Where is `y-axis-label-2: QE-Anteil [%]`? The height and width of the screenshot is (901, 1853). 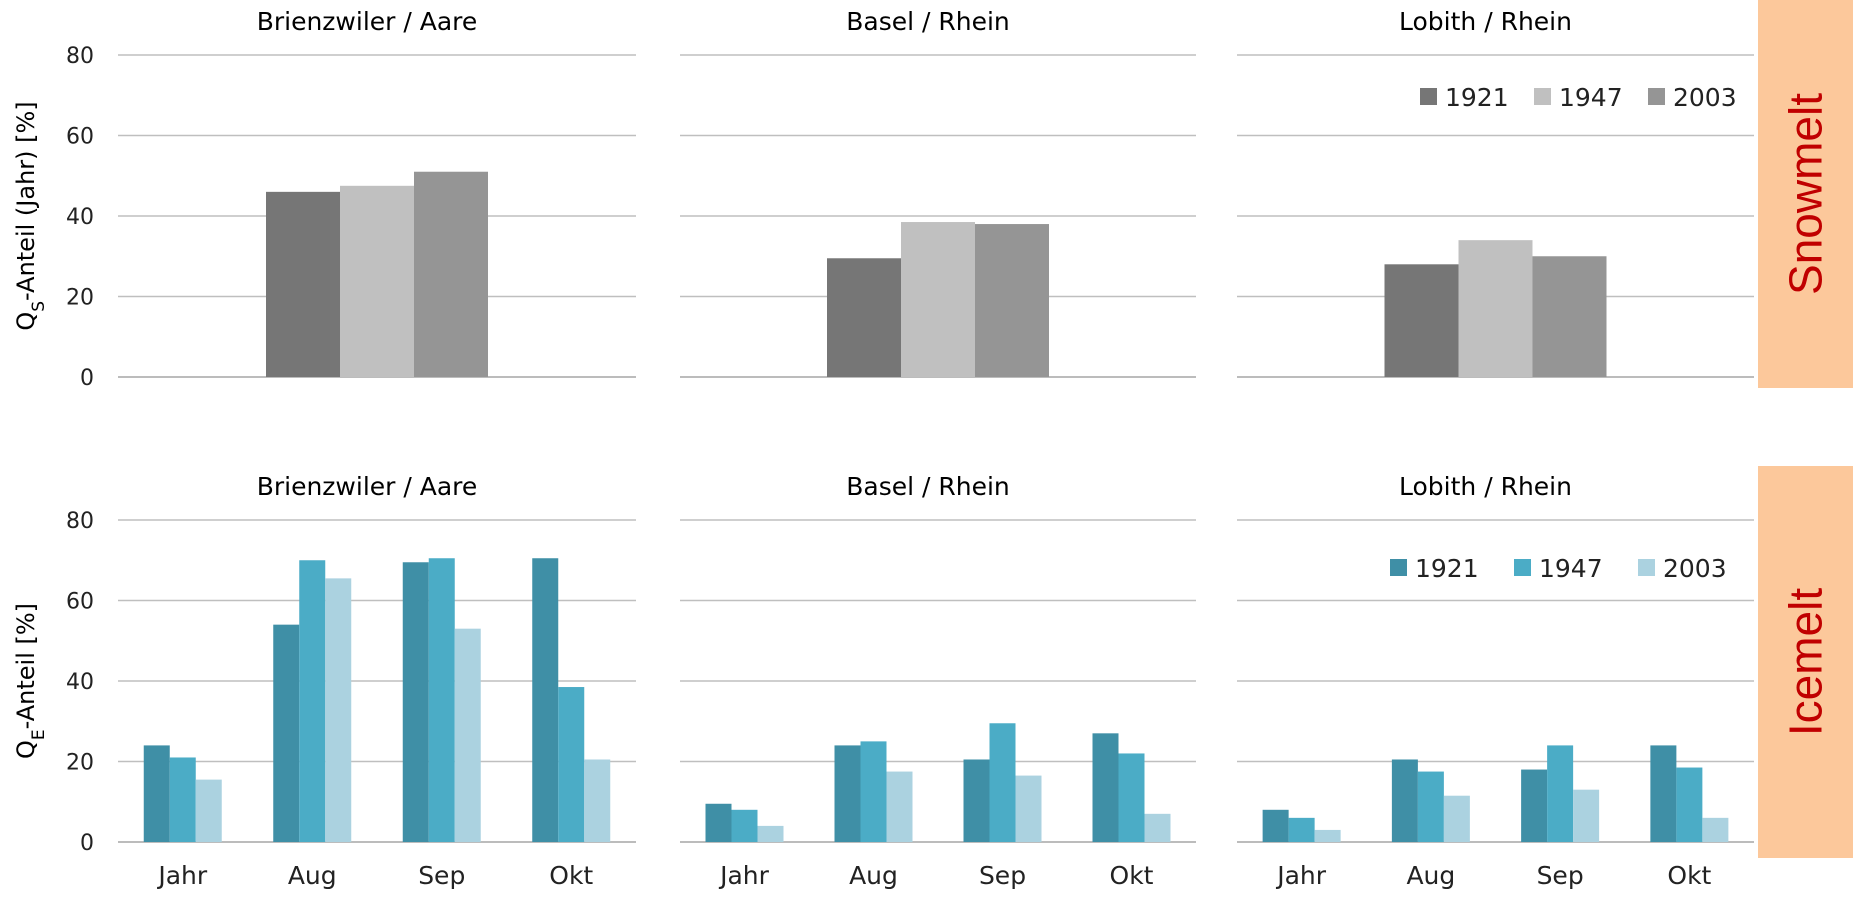 y-axis-label-2: QE-Anteil [%] is located at coordinates (30, 681).